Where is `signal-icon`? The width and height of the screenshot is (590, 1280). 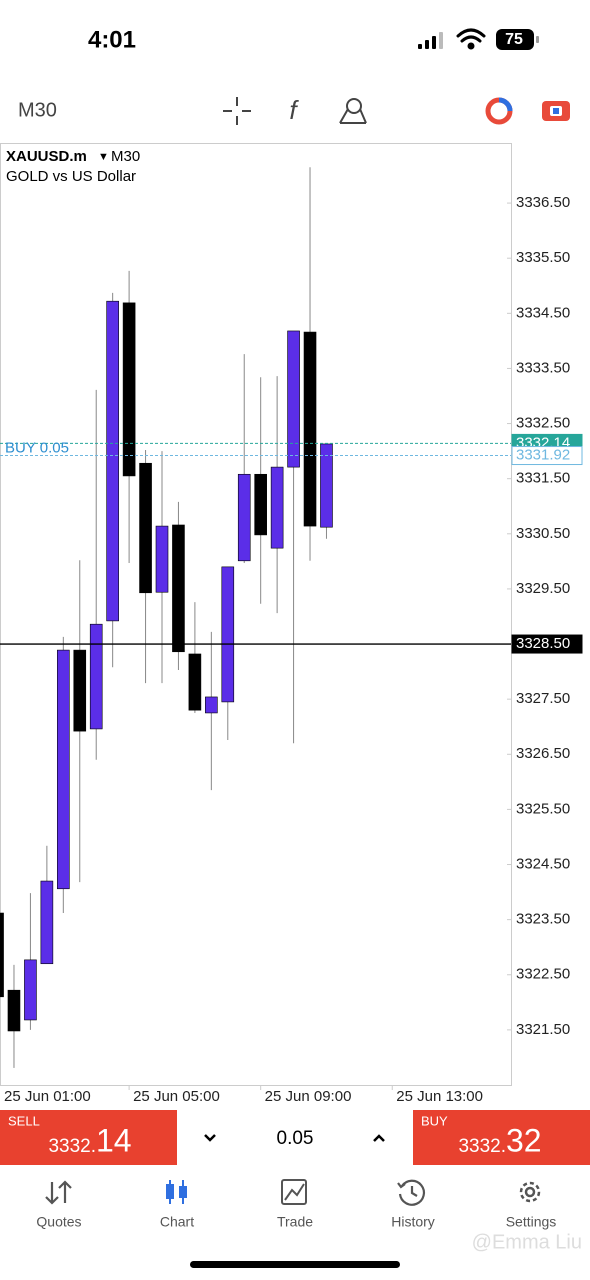 signal-icon is located at coordinates (430, 40).